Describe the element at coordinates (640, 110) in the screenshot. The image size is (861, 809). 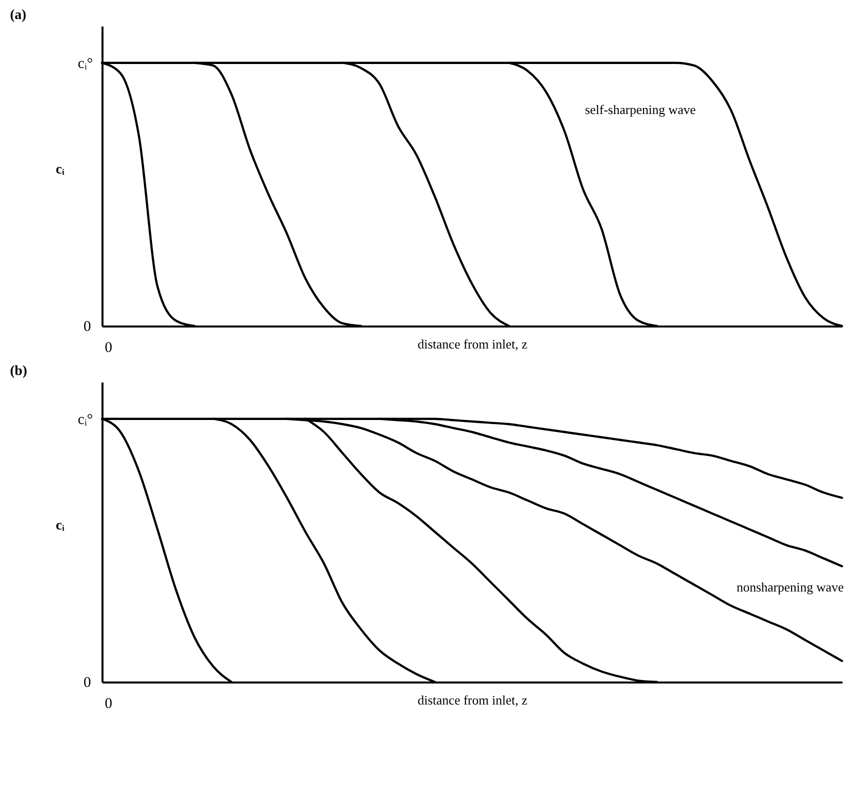
I see `annotation: self-sharpening wave` at that location.